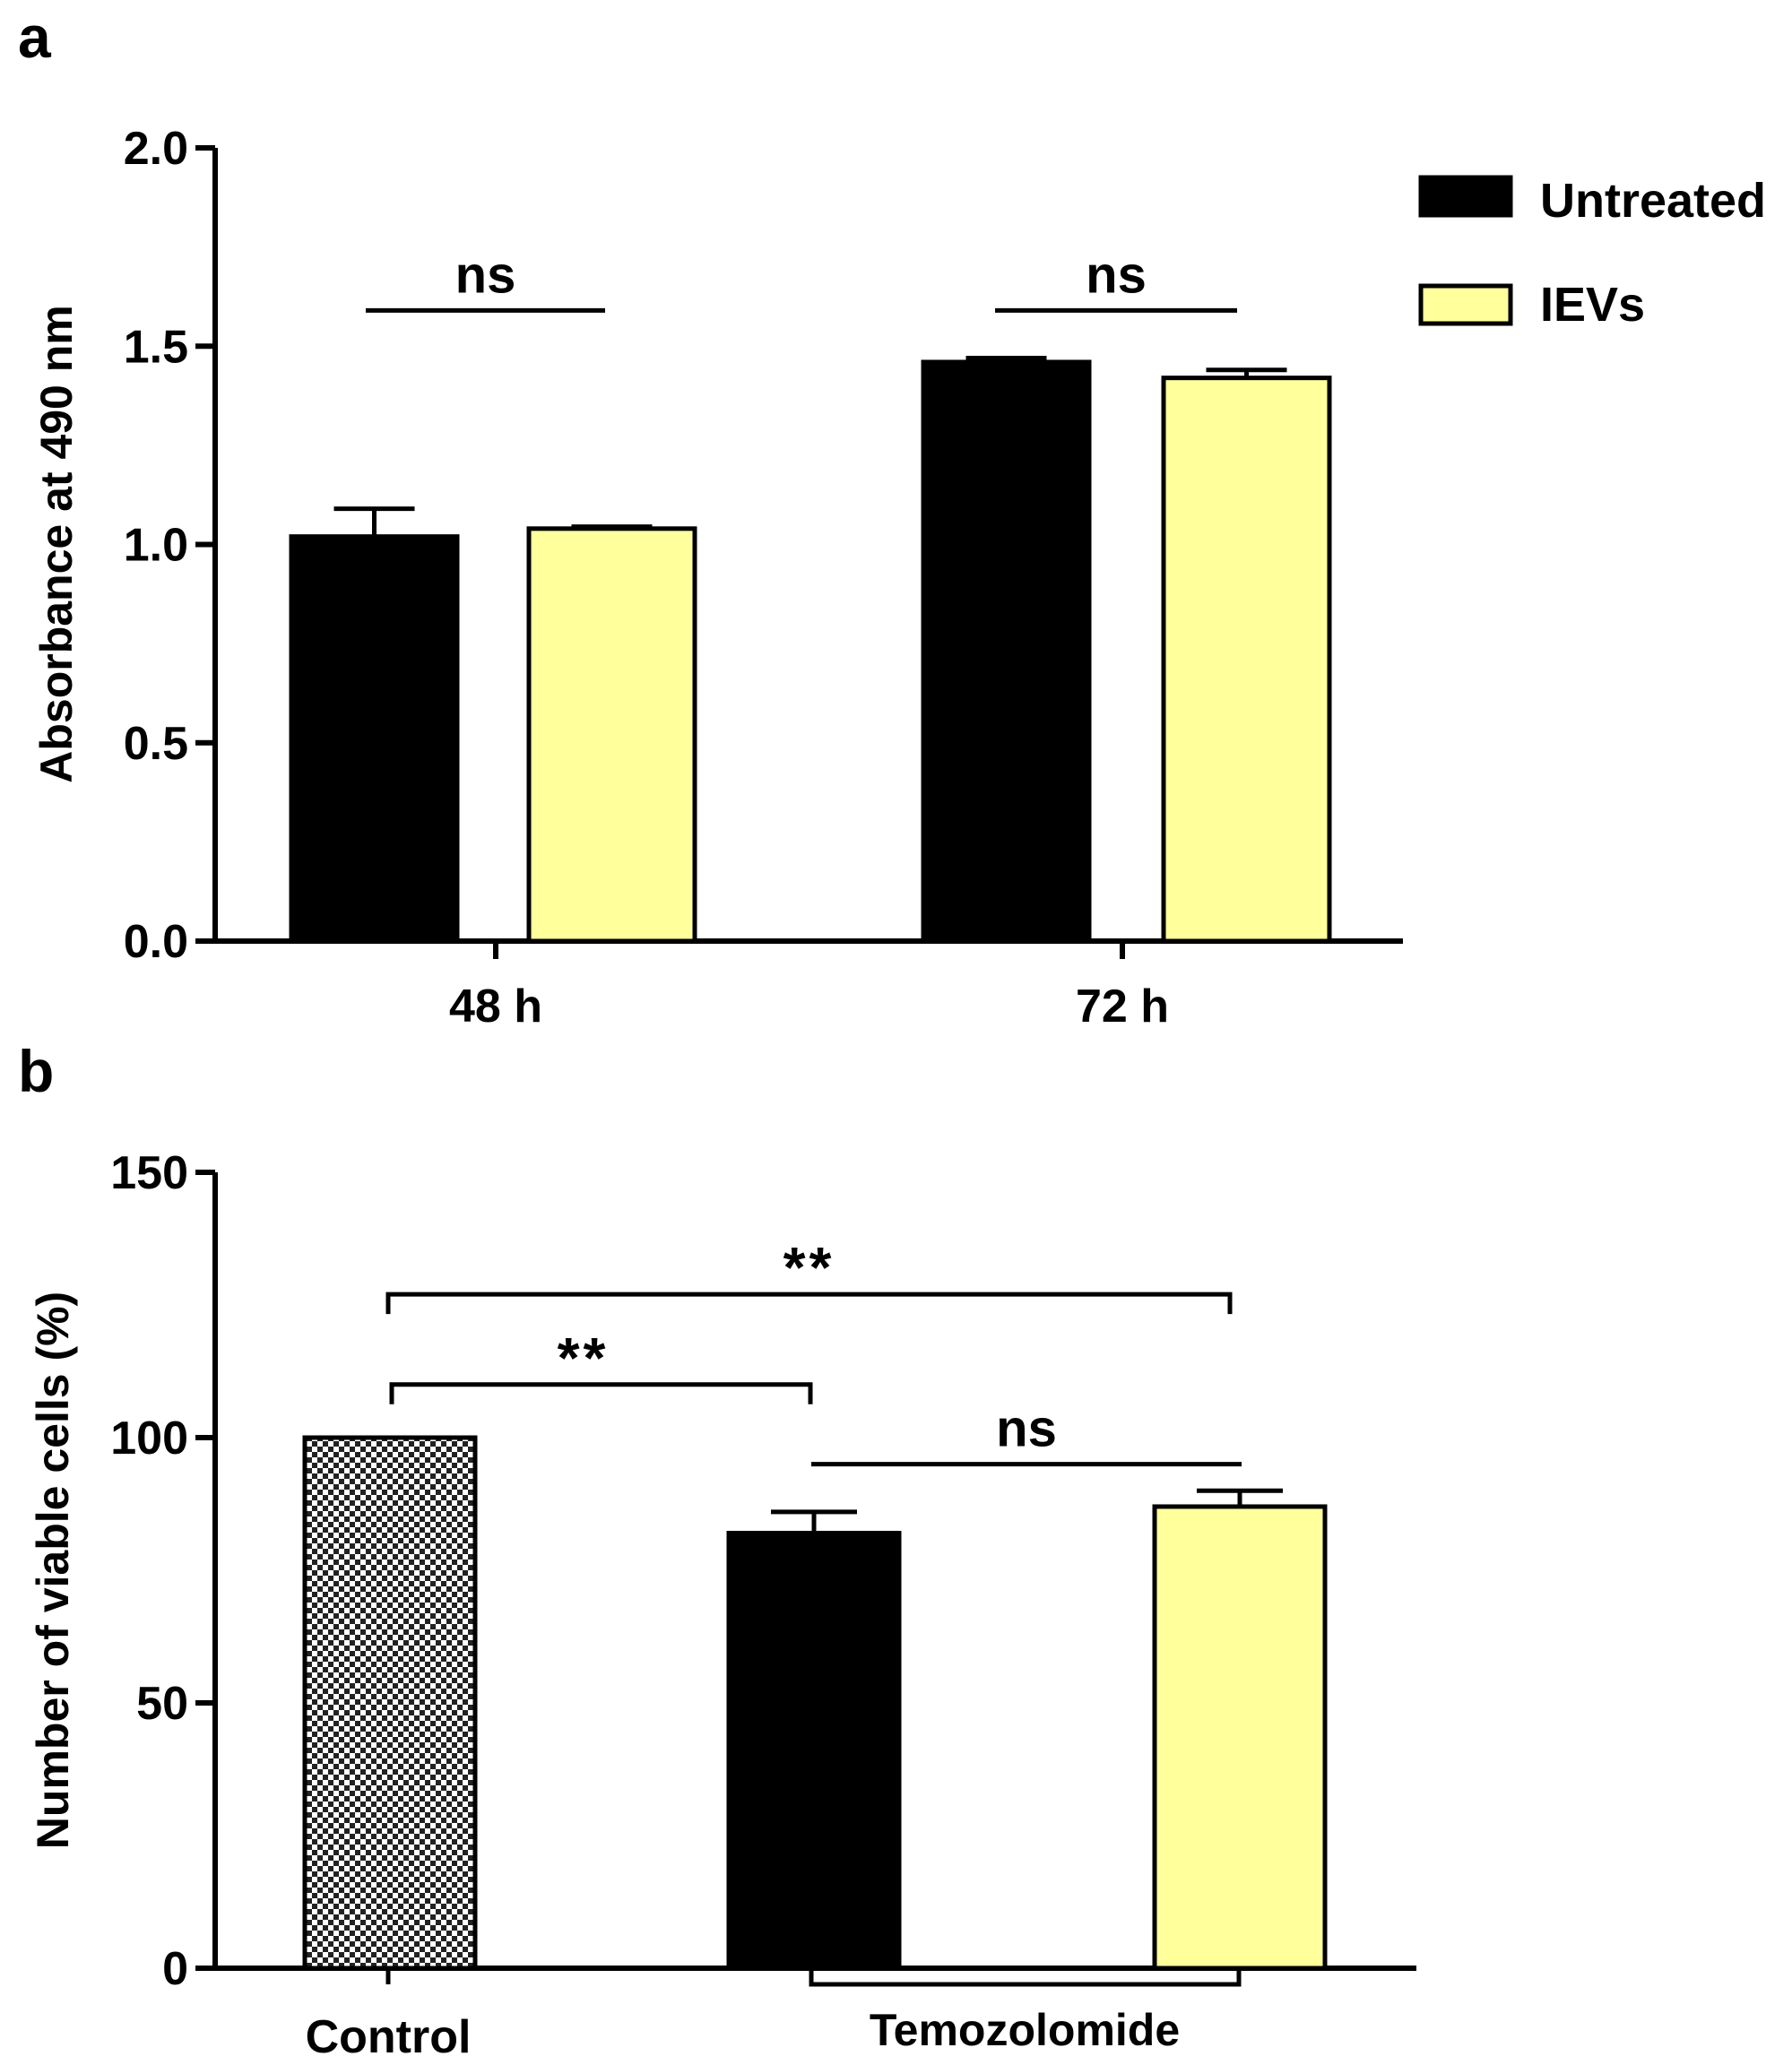 The height and width of the screenshot is (2065, 1792). What do you see at coordinates (56, 544) in the screenshot?
I see `panel-a-y-axis-title: Absorbance at 490 nm` at bounding box center [56, 544].